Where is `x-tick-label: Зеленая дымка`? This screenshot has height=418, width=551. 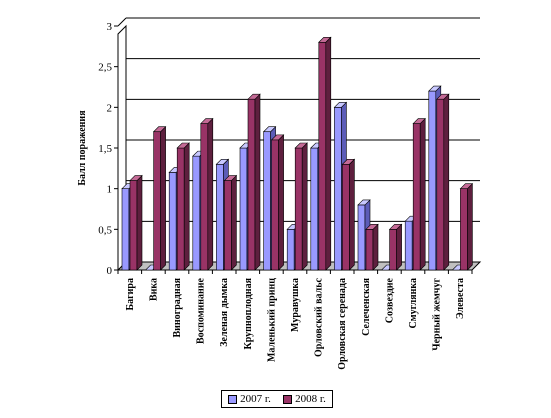 x-tick-label: Зеленая дымка is located at coordinates (224, 312).